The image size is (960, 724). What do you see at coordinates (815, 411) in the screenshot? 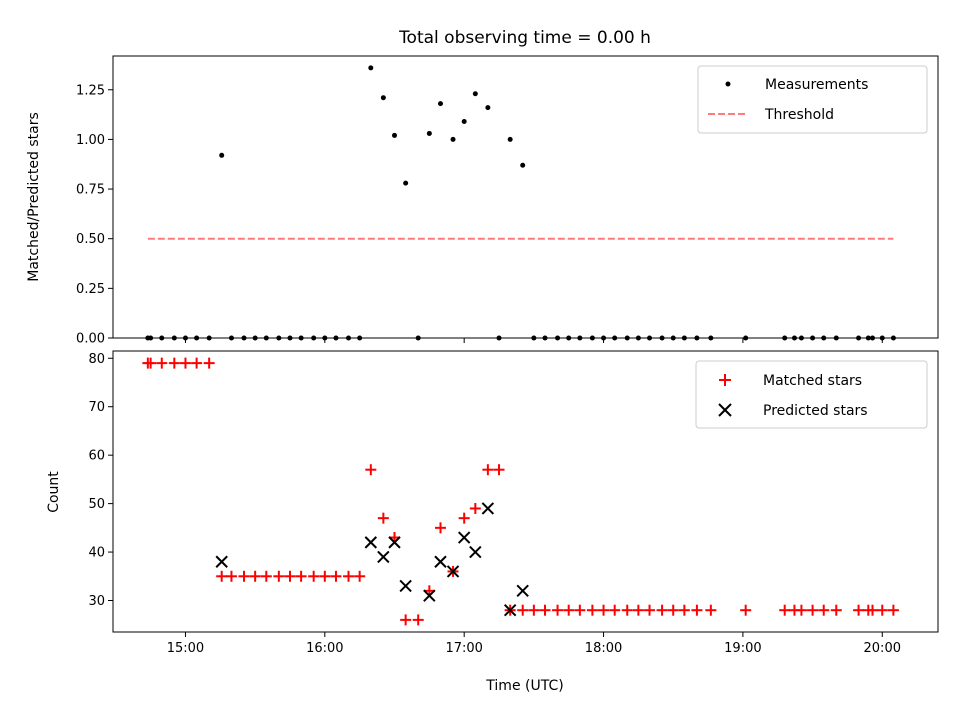
I see `legend-predicted-label: Predicted stars` at bounding box center [815, 411].